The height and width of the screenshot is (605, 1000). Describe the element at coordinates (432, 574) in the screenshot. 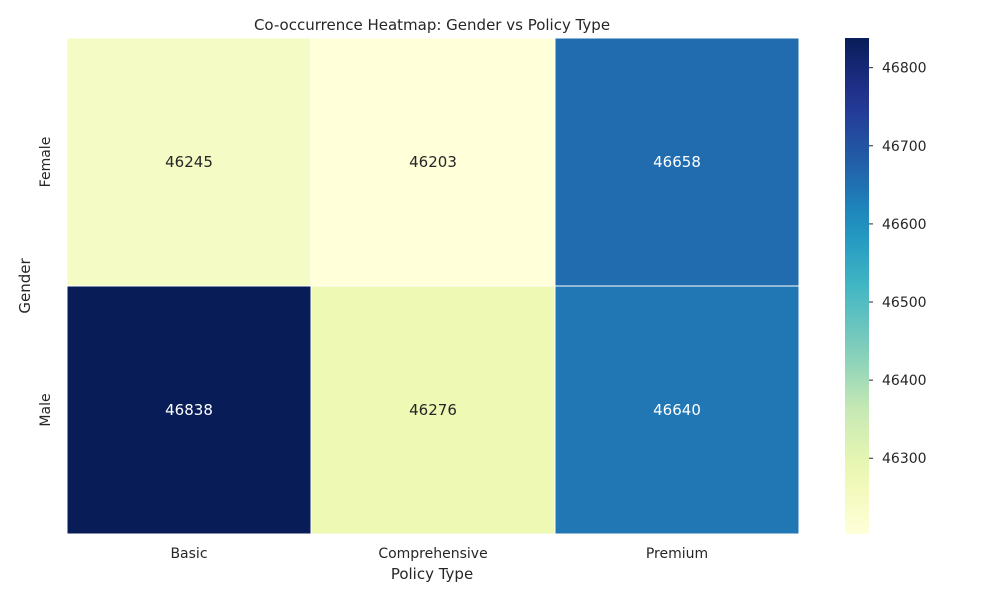

I see `x-axis-label: Policy Type` at that location.